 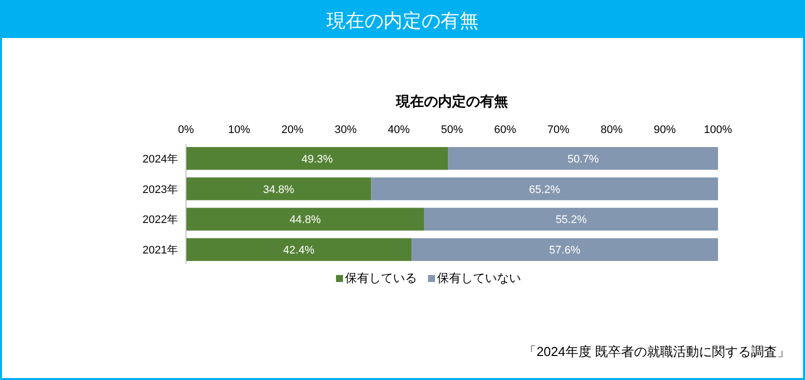 I want to click on data-label: 55.2%, so click(x=571, y=220).